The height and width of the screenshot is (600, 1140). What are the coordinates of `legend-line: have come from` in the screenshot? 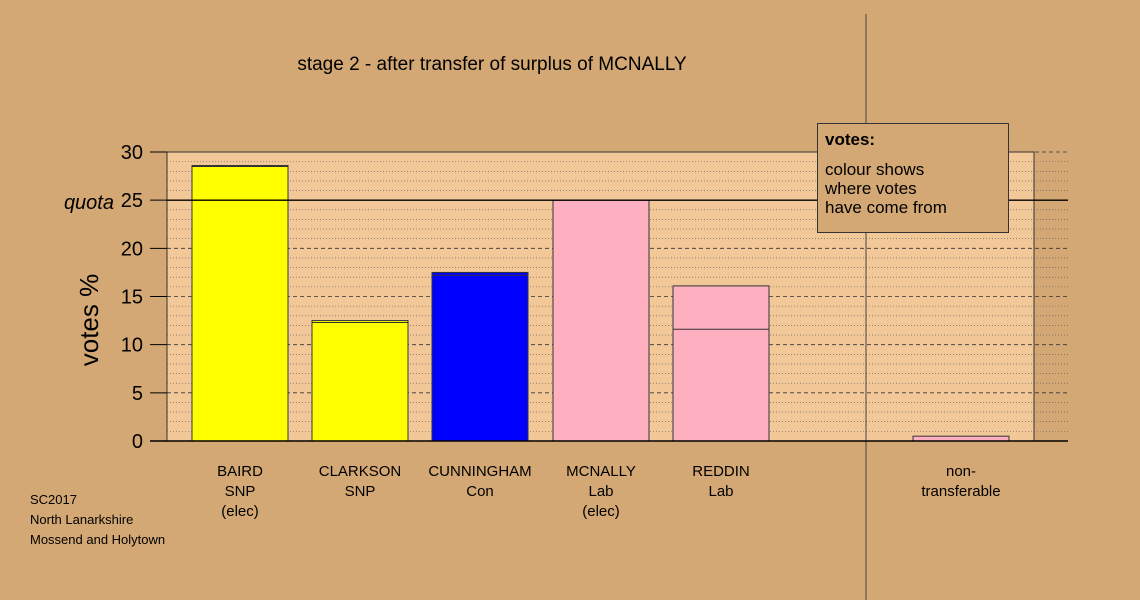 It's located at (886, 207).